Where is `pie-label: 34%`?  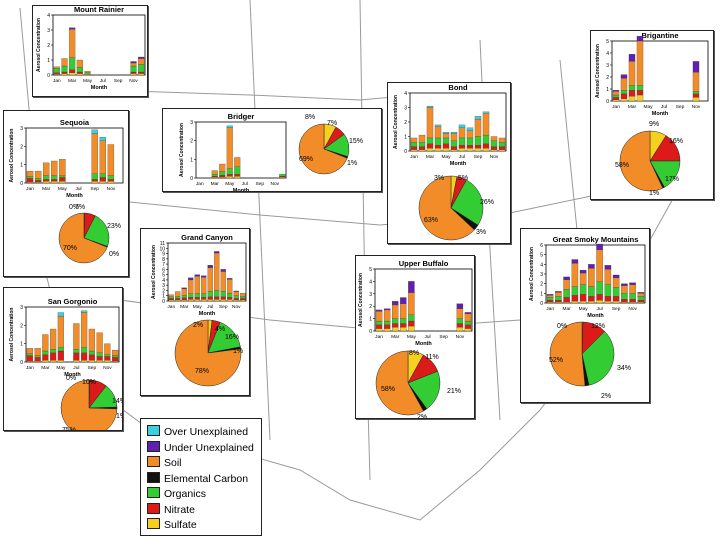 pie-label: 34% is located at coordinates (624, 368).